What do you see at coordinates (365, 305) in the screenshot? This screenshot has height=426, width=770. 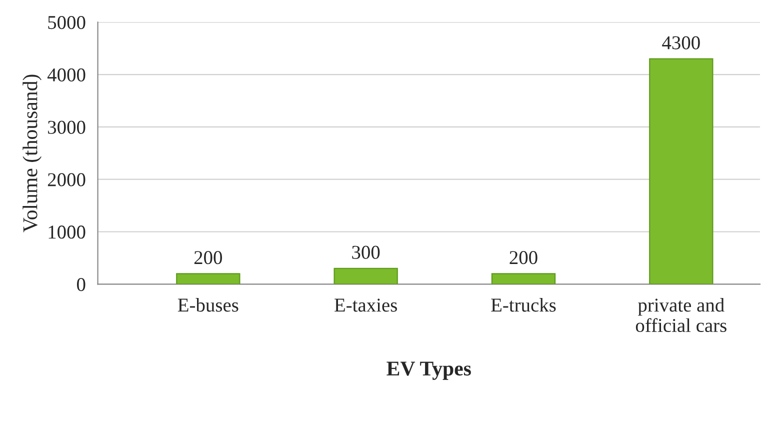 I see `x-tick-label: E-taxies` at bounding box center [365, 305].